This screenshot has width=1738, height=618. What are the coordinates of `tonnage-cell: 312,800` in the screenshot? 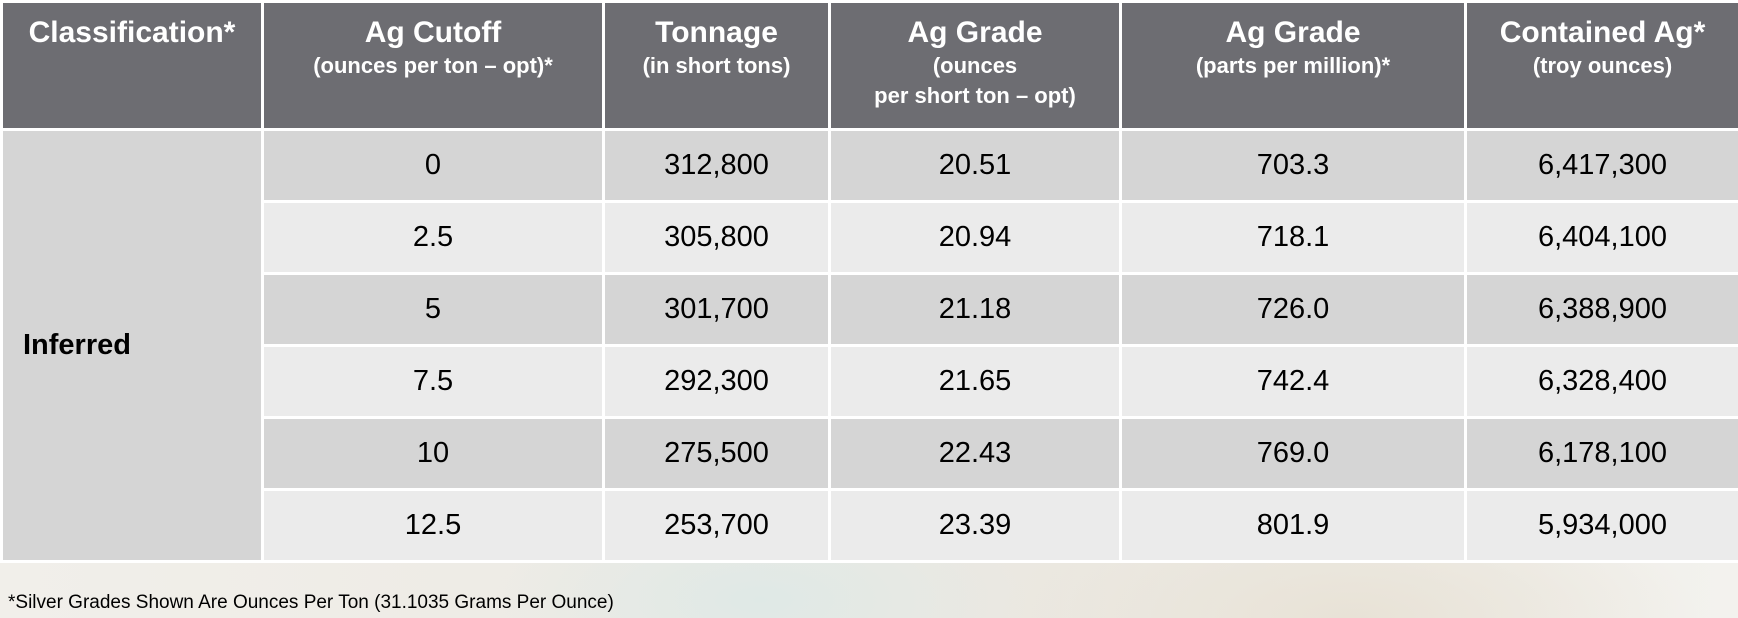 It's located at (716, 165).